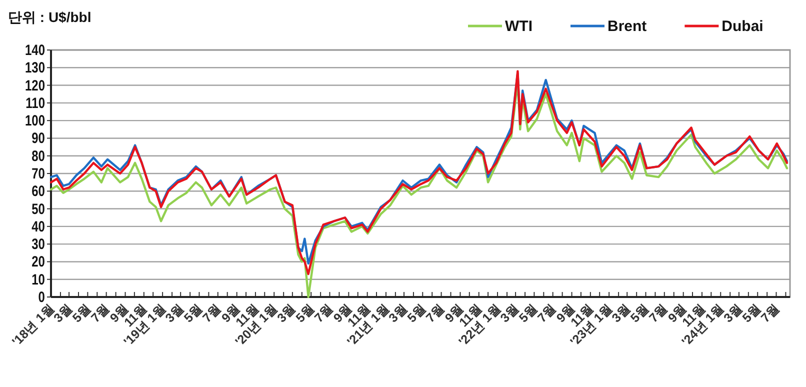 Image resolution: width=806 pixels, height=387 pixels. I want to click on y-tick-label: 10, so click(38, 279).